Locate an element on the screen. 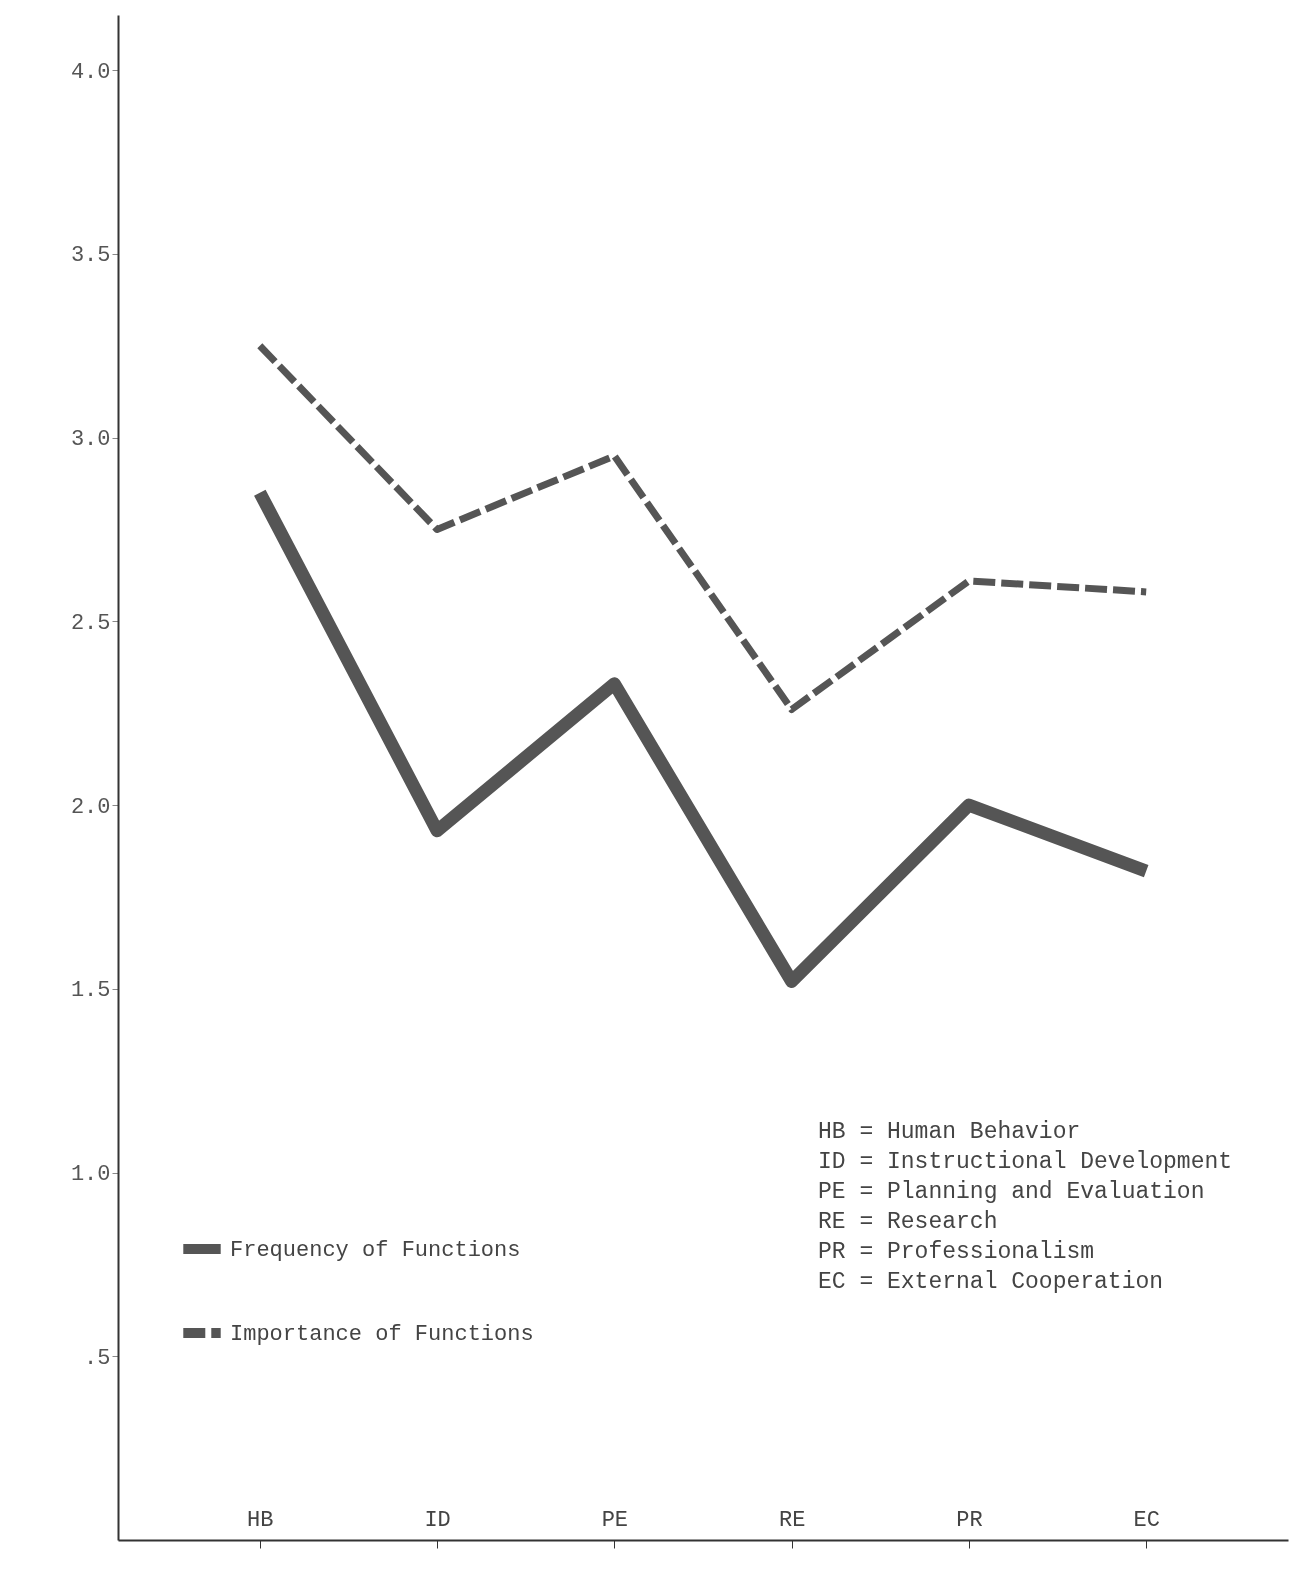 This screenshot has width=1293, height=1572. annotation: PR = Professionalism is located at coordinates (956, 1252).